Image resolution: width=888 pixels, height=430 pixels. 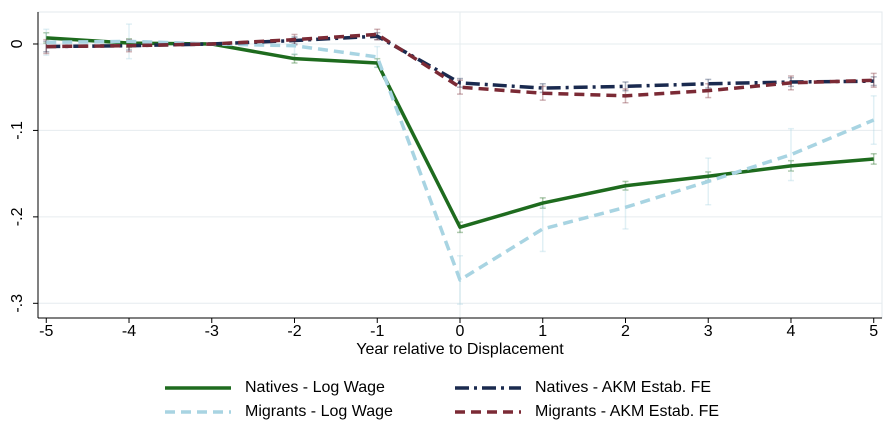 What do you see at coordinates (17, 130) in the screenshot?
I see `y-tick-label: -.1` at bounding box center [17, 130].